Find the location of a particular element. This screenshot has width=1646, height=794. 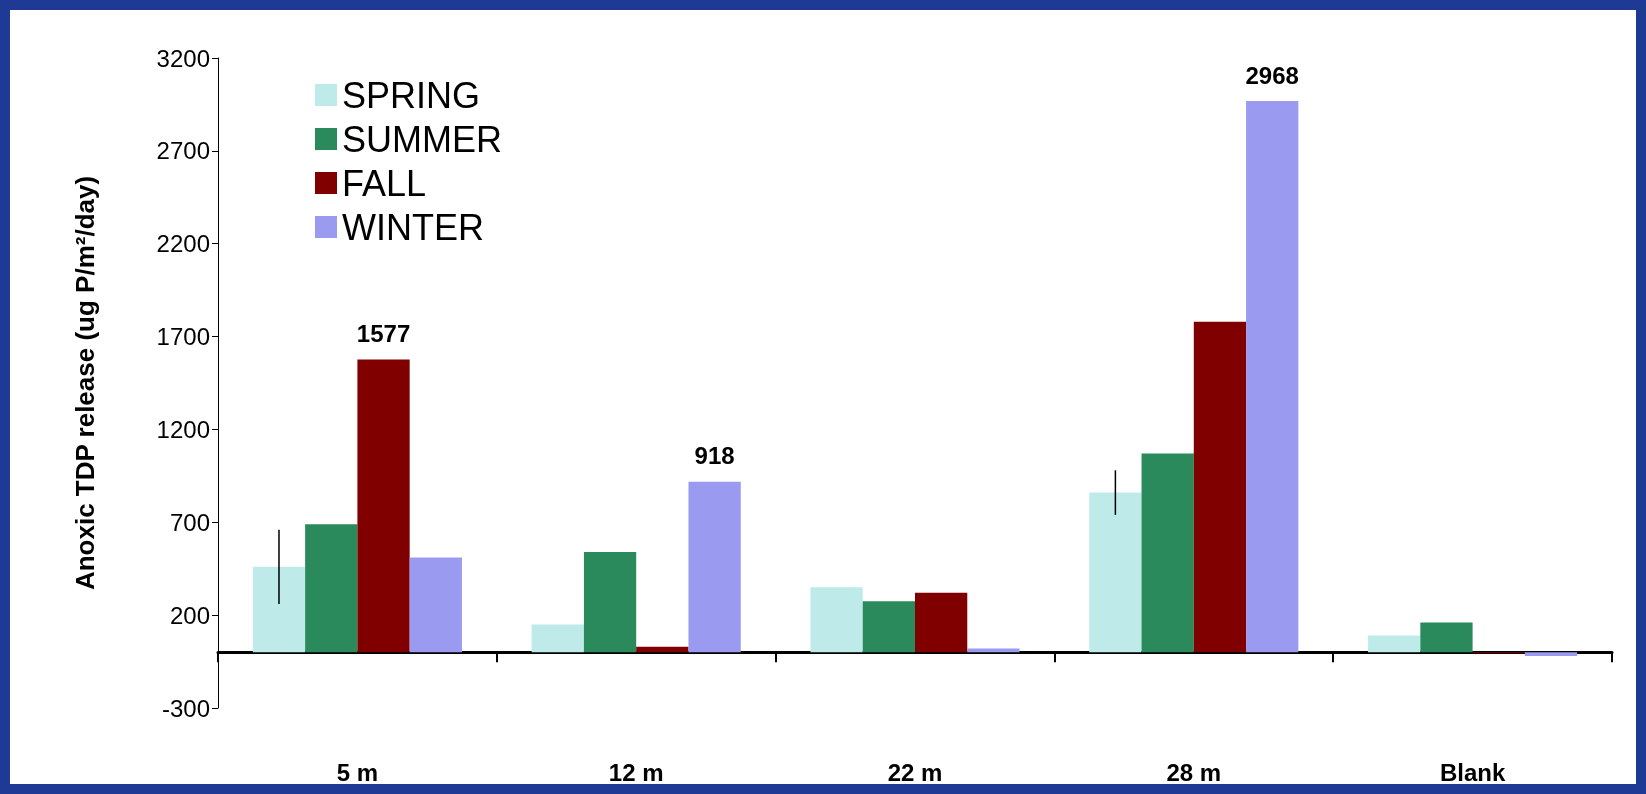

y-tick-label: 700 is located at coordinates (189, 522).